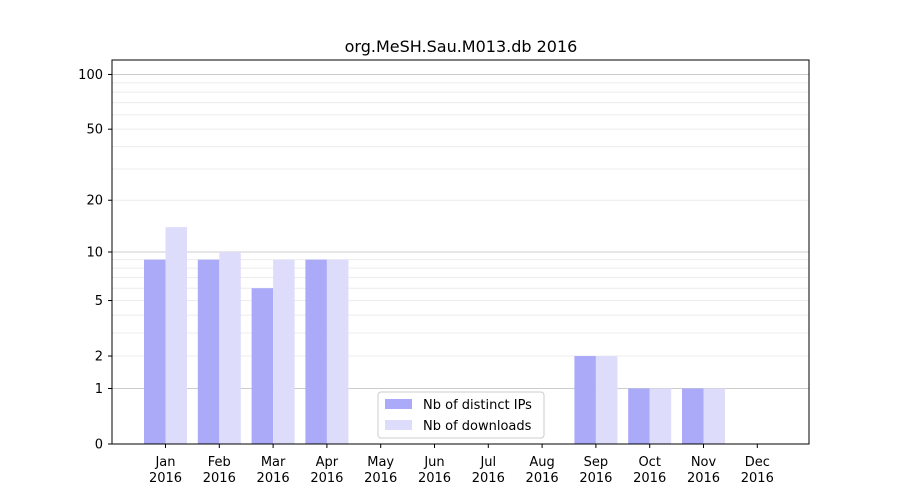 The height and width of the screenshot is (504, 900). What do you see at coordinates (94, 201) in the screenshot?
I see `y-tick-label: 20` at bounding box center [94, 201].